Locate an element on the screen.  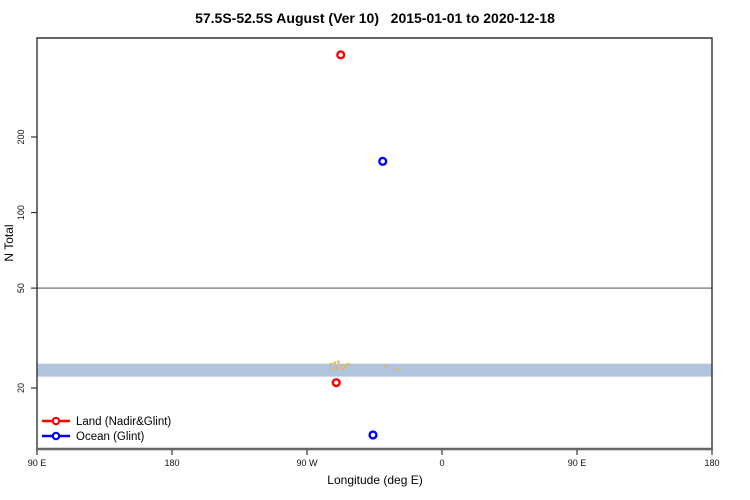
x-tick-label: 90 W is located at coordinates (307, 463).